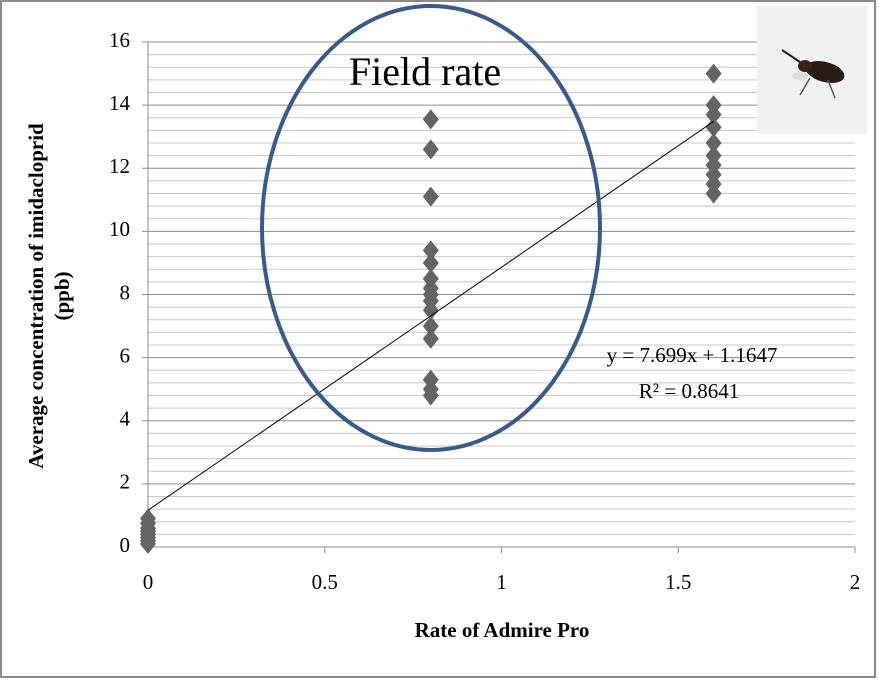 Image resolution: width=879 pixels, height=681 pixels. What do you see at coordinates (812, 70) in the screenshot?
I see `insect-photo` at bounding box center [812, 70].